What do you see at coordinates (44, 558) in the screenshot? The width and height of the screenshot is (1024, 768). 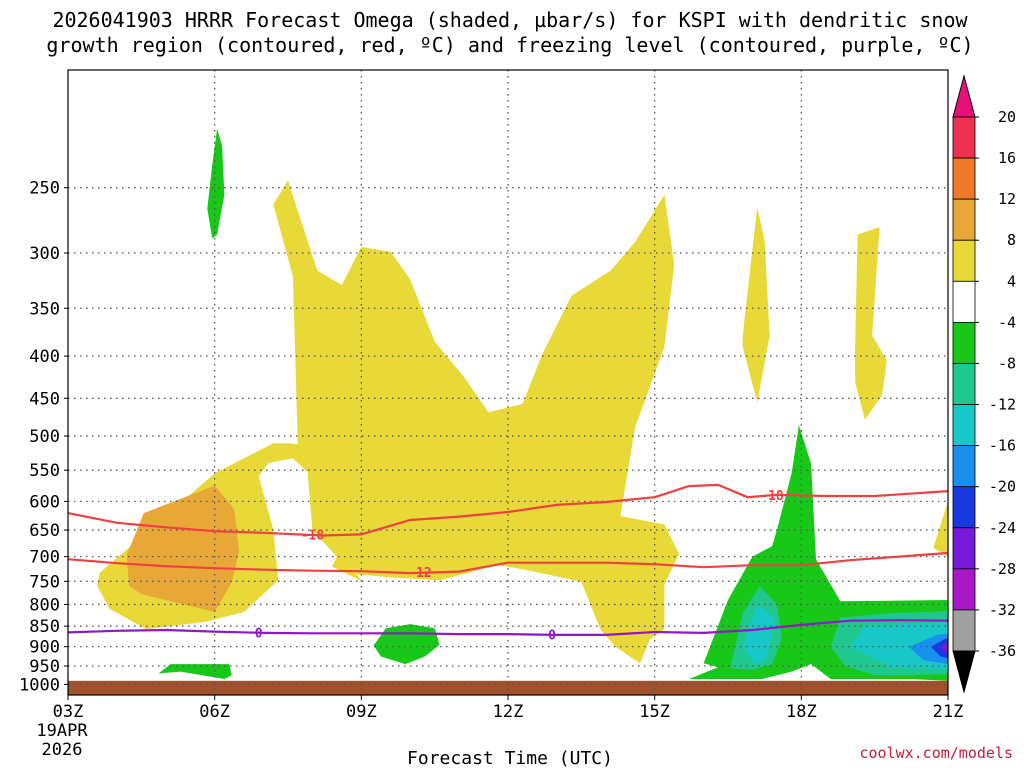 I see `y-tick-label: 700` at bounding box center [44, 558].